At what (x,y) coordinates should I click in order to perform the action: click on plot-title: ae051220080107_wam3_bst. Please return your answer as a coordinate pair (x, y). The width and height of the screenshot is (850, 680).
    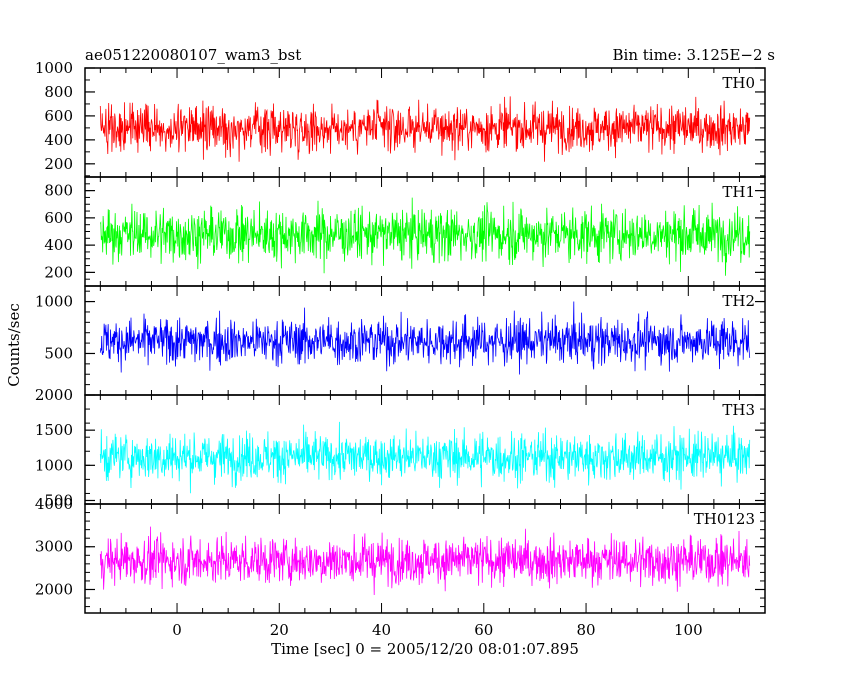
    Looking at the image, I should click on (193, 55).